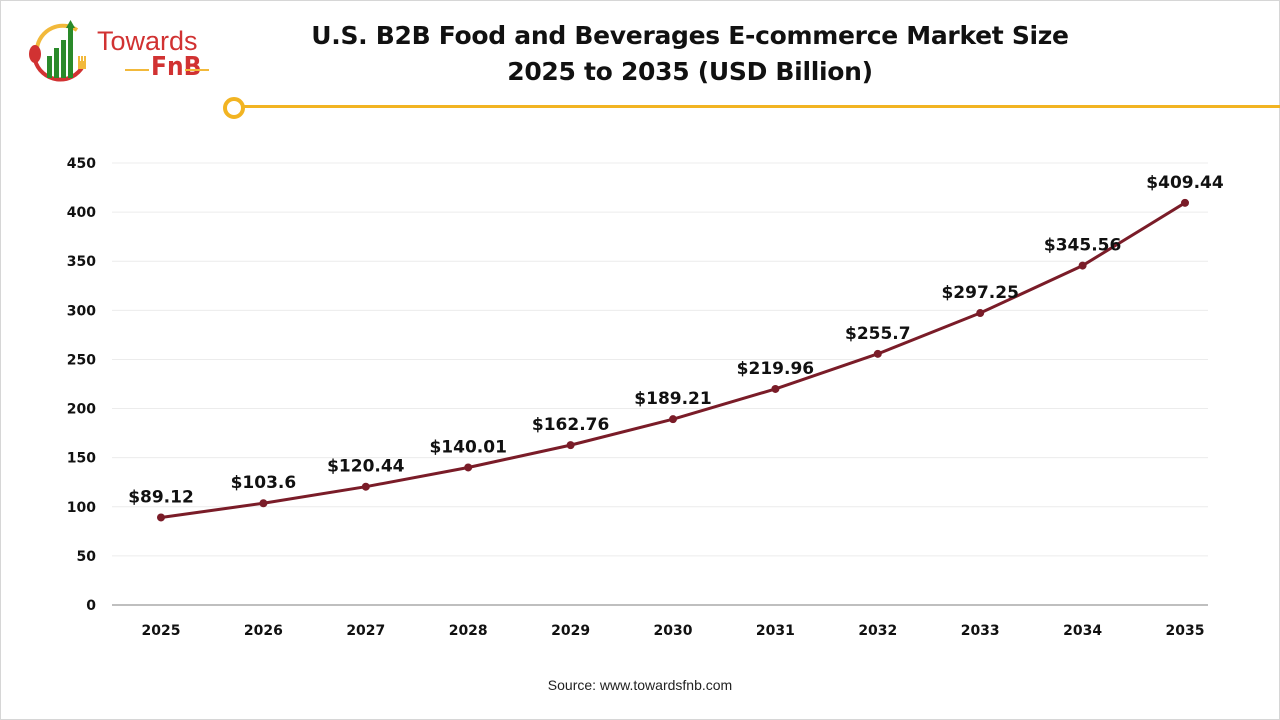  I want to click on y-tick-label: 450, so click(81, 164).